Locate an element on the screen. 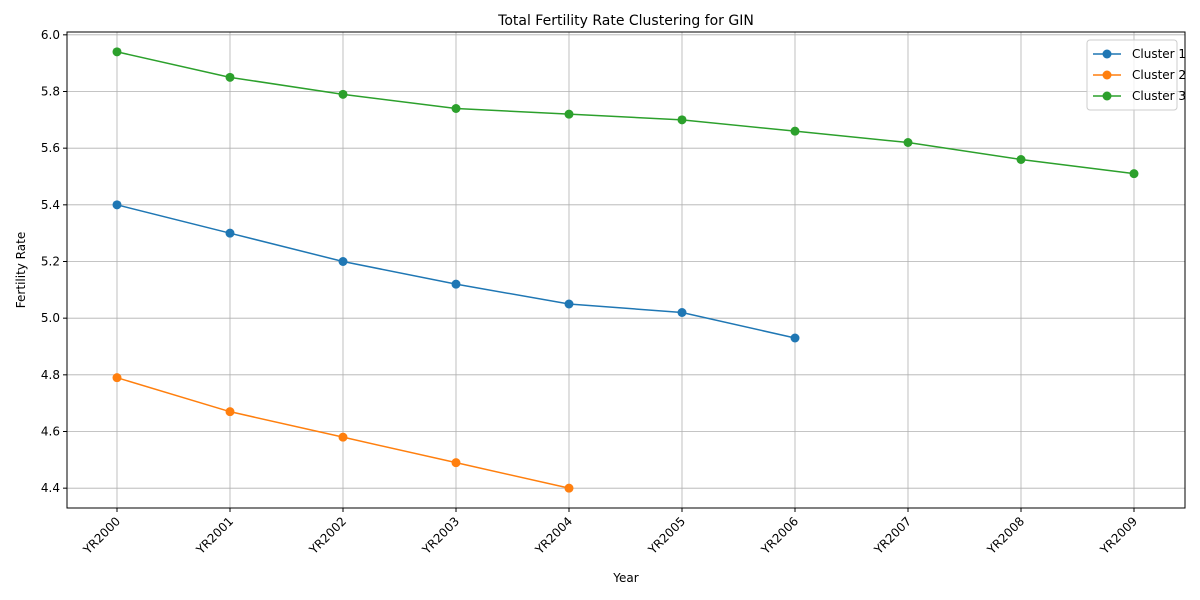 This screenshot has width=1200, height=600. legend-label-cluster-2: Cluster 2 is located at coordinates (1159, 75).